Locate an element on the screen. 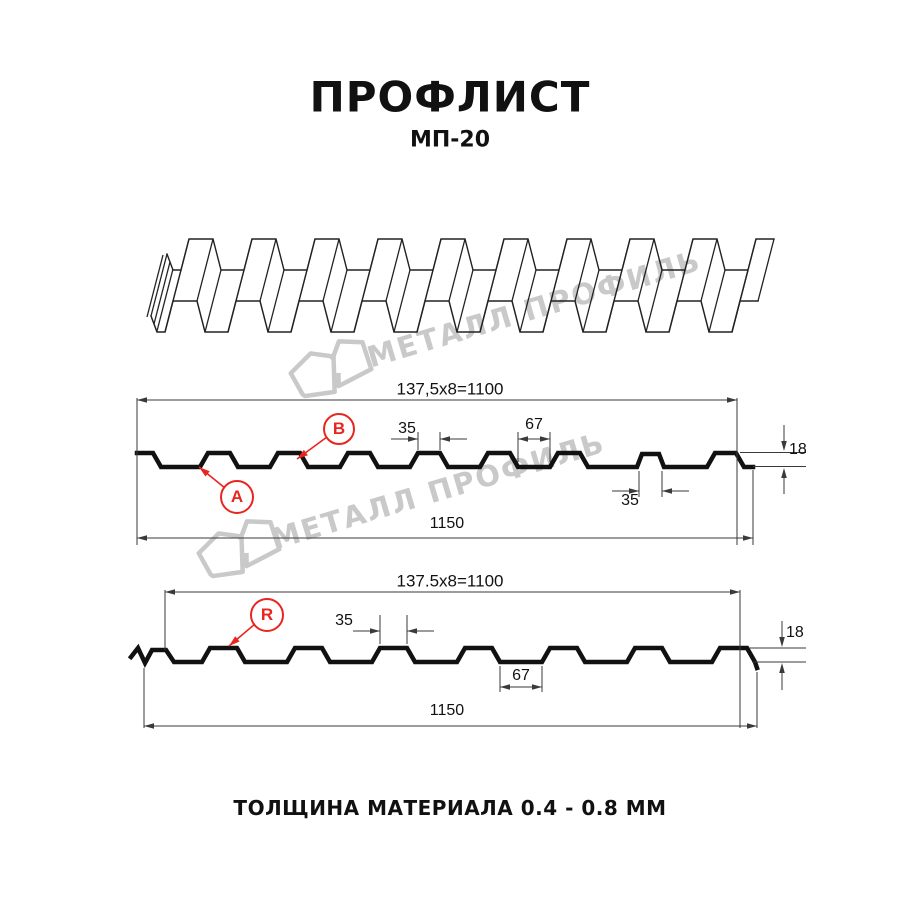 The image size is (900, 900). material-thickness-note: ТОЛЩИНА МАТЕРИАЛА 0.4 - 0.8 ММ is located at coordinates (450, 808).